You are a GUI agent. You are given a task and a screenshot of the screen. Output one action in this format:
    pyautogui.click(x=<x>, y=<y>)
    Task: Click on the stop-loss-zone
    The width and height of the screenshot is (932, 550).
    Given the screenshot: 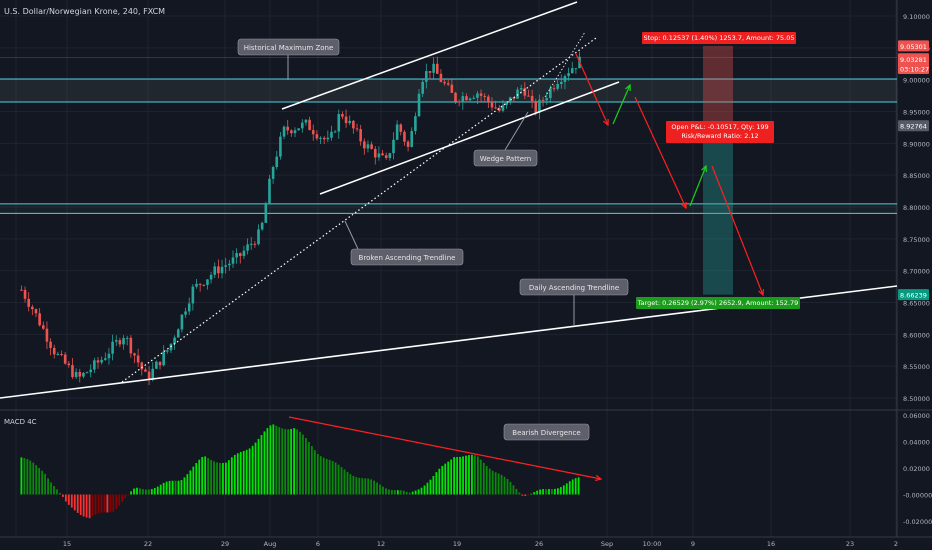 What is the action you would take?
    pyautogui.click(x=718, y=85)
    